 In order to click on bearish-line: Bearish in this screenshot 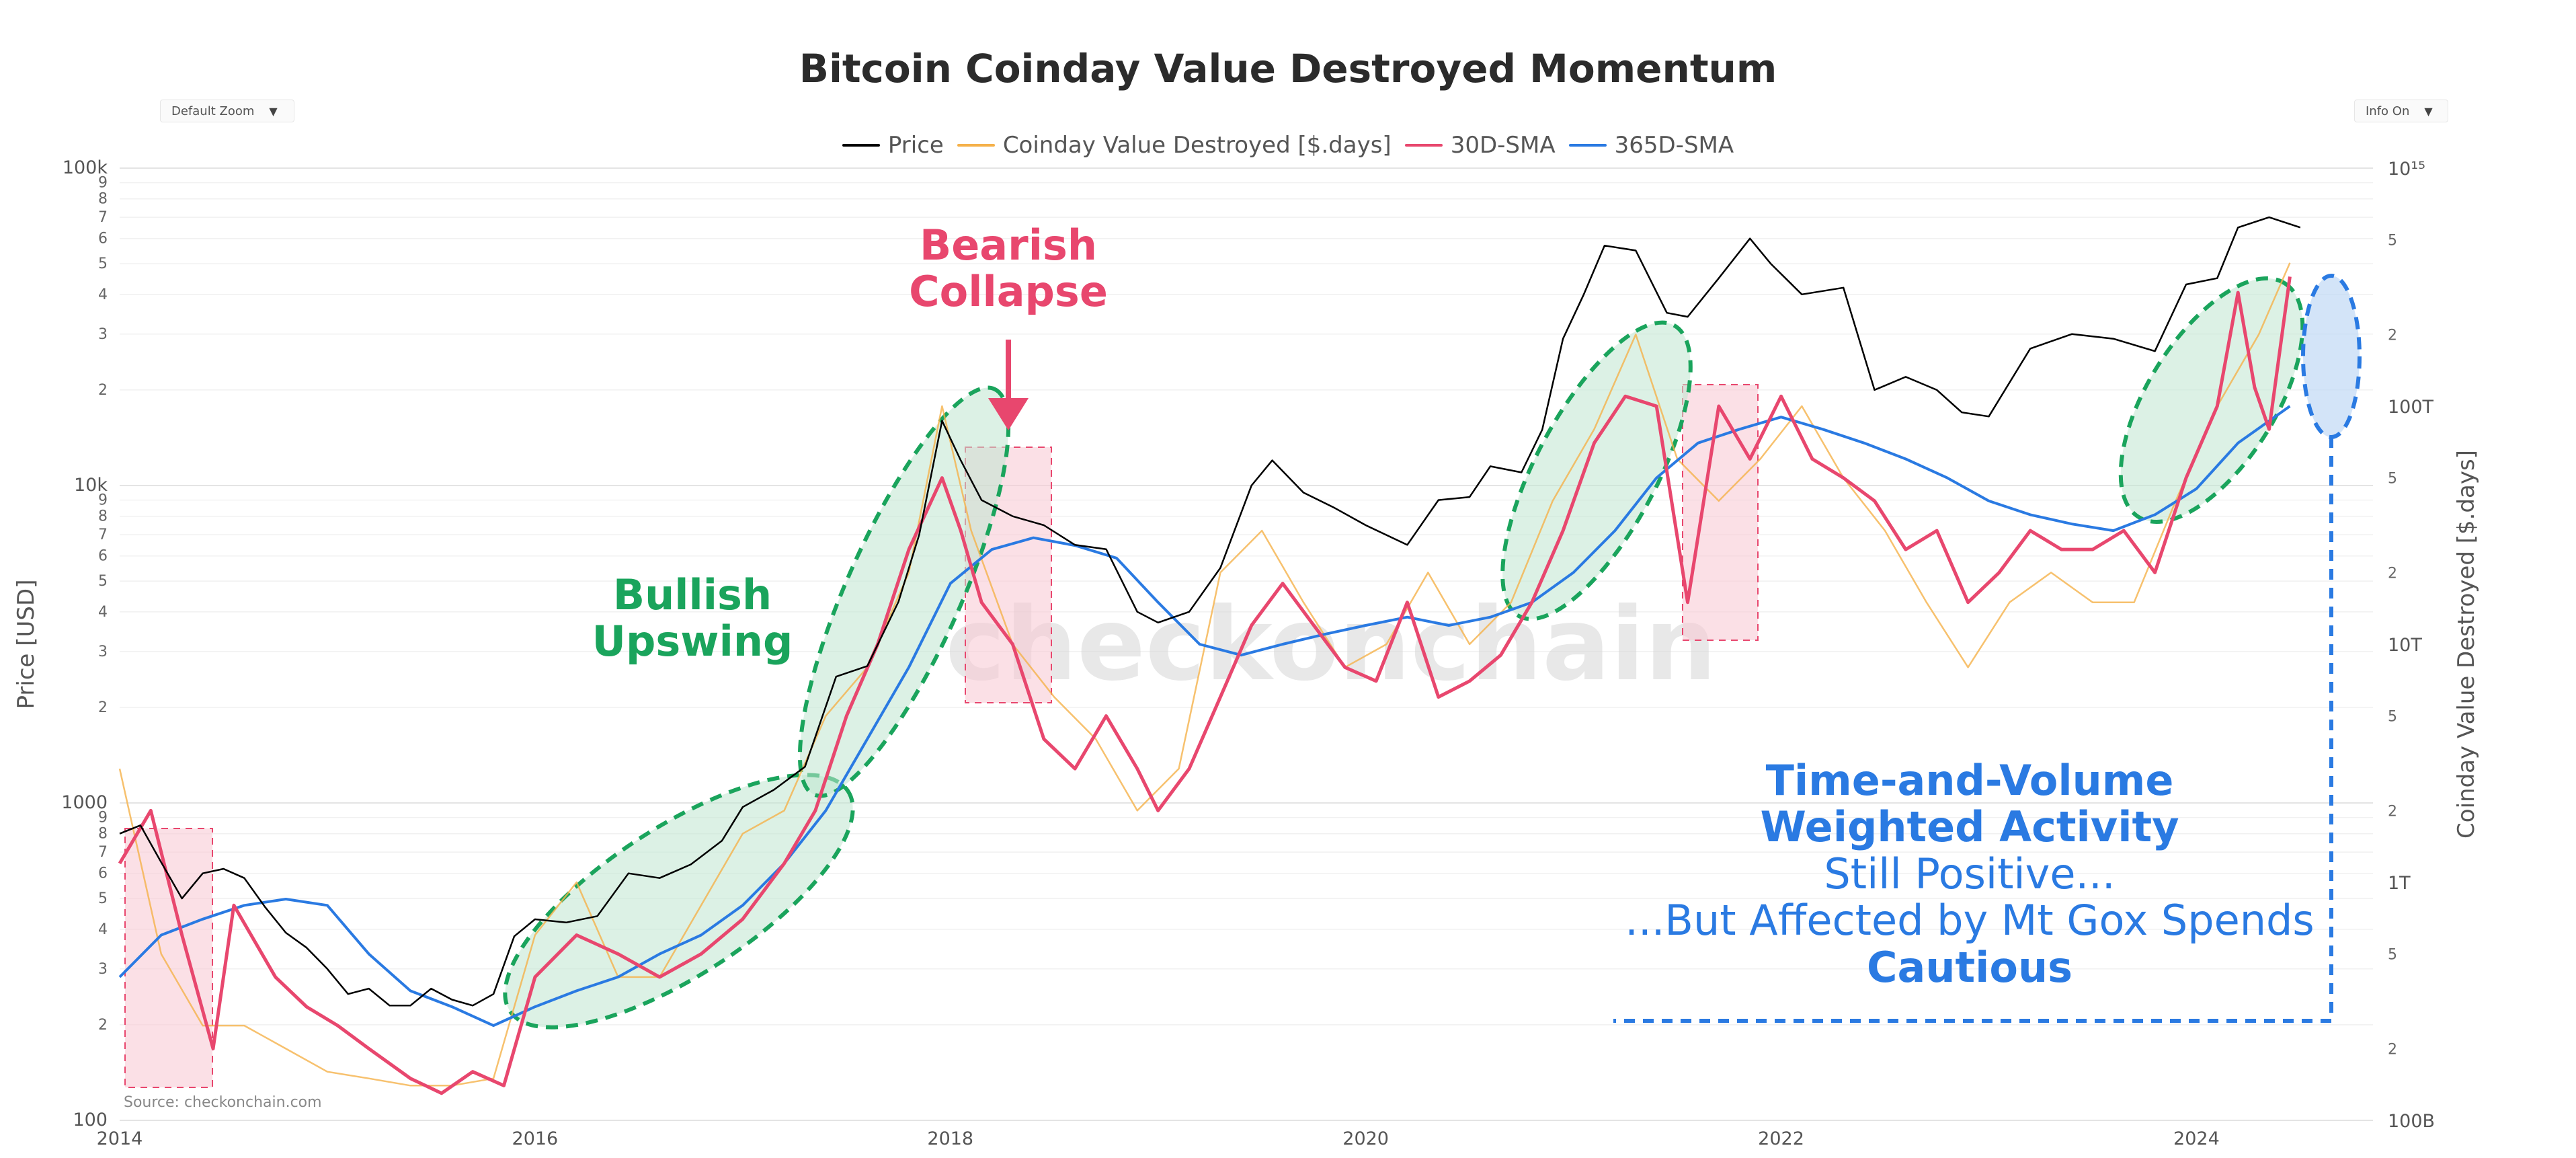, I will do `click(1008, 246)`.